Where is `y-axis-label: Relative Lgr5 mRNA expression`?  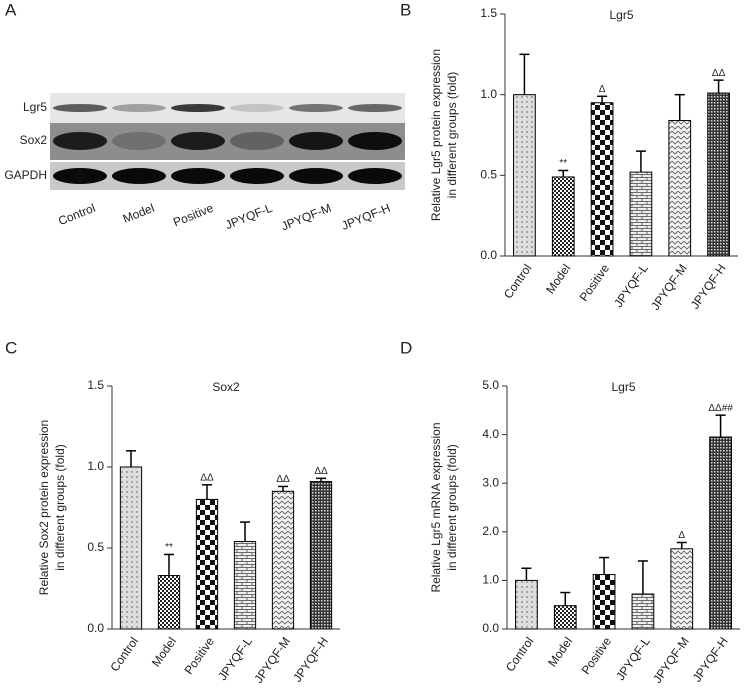 y-axis-label: Relative Lgr5 mRNA expression is located at coordinates (436, 507).